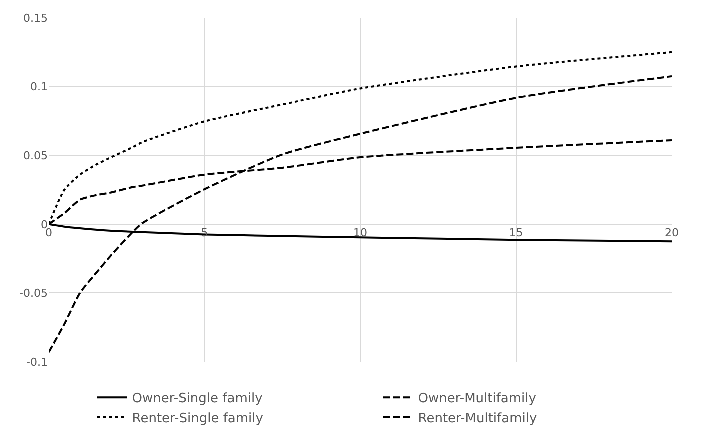  Describe the element at coordinates (672, 233) in the screenshot. I see `x-tick-label: 20` at that location.